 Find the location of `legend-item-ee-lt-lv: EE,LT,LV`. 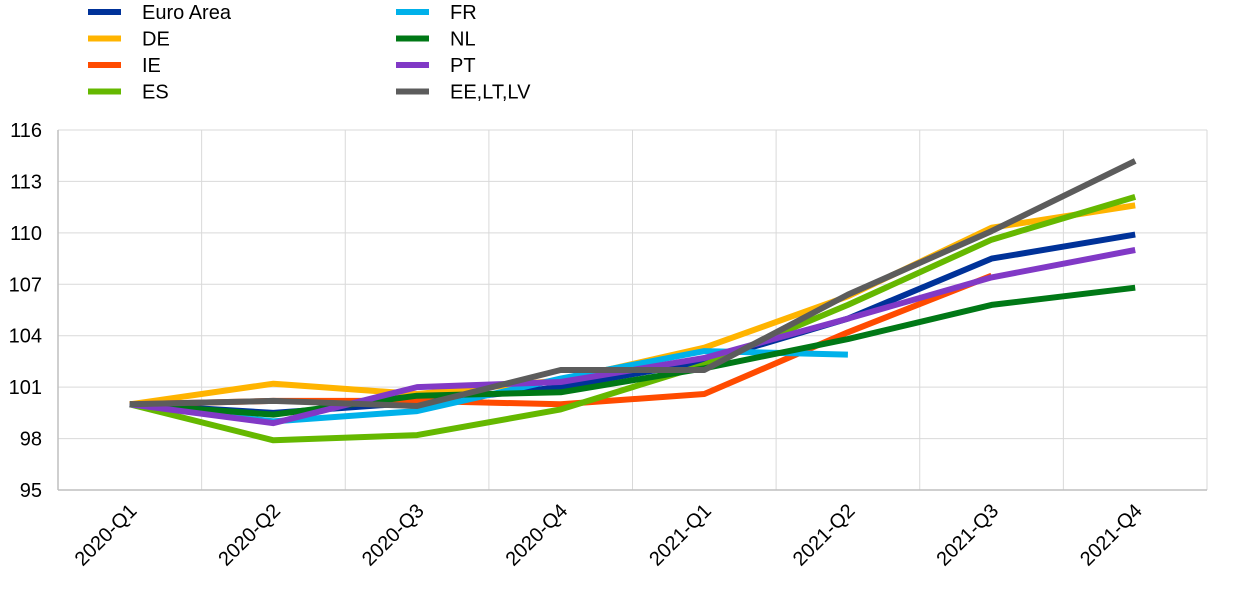

legend-item-ee-lt-lv: EE,LT,LV is located at coordinates (463, 93).